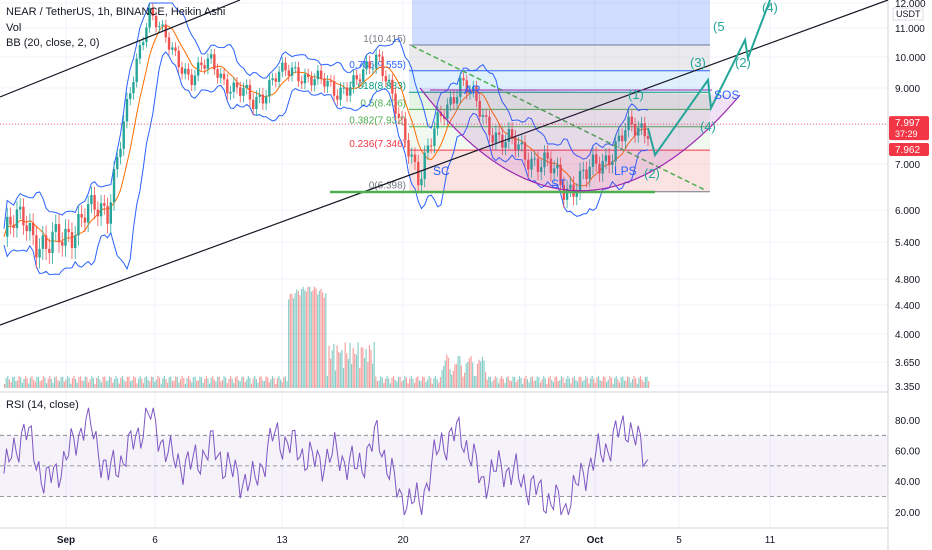 This screenshot has height=550, width=932. I want to click on wyckoff-label: AR, so click(472, 90).